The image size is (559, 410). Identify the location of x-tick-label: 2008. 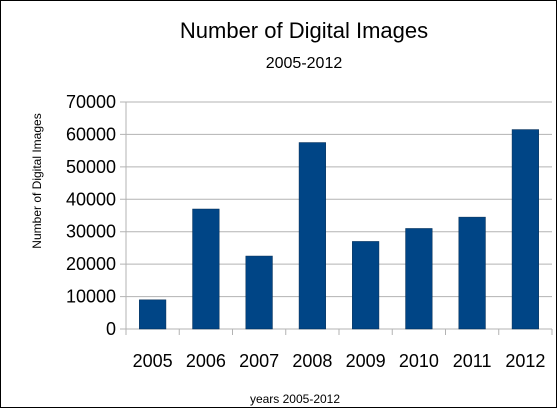
(312, 361).